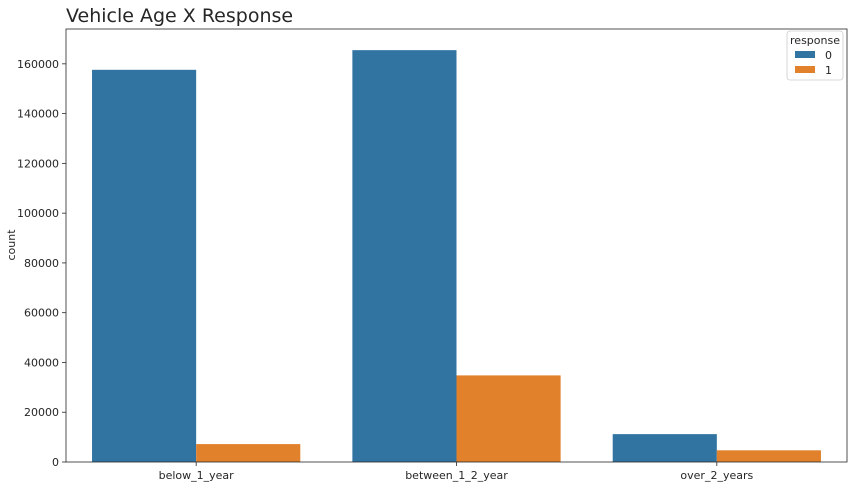 The image size is (854, 487). I want to click on x-tick-label: between_1_2_year, so click(456, 475).